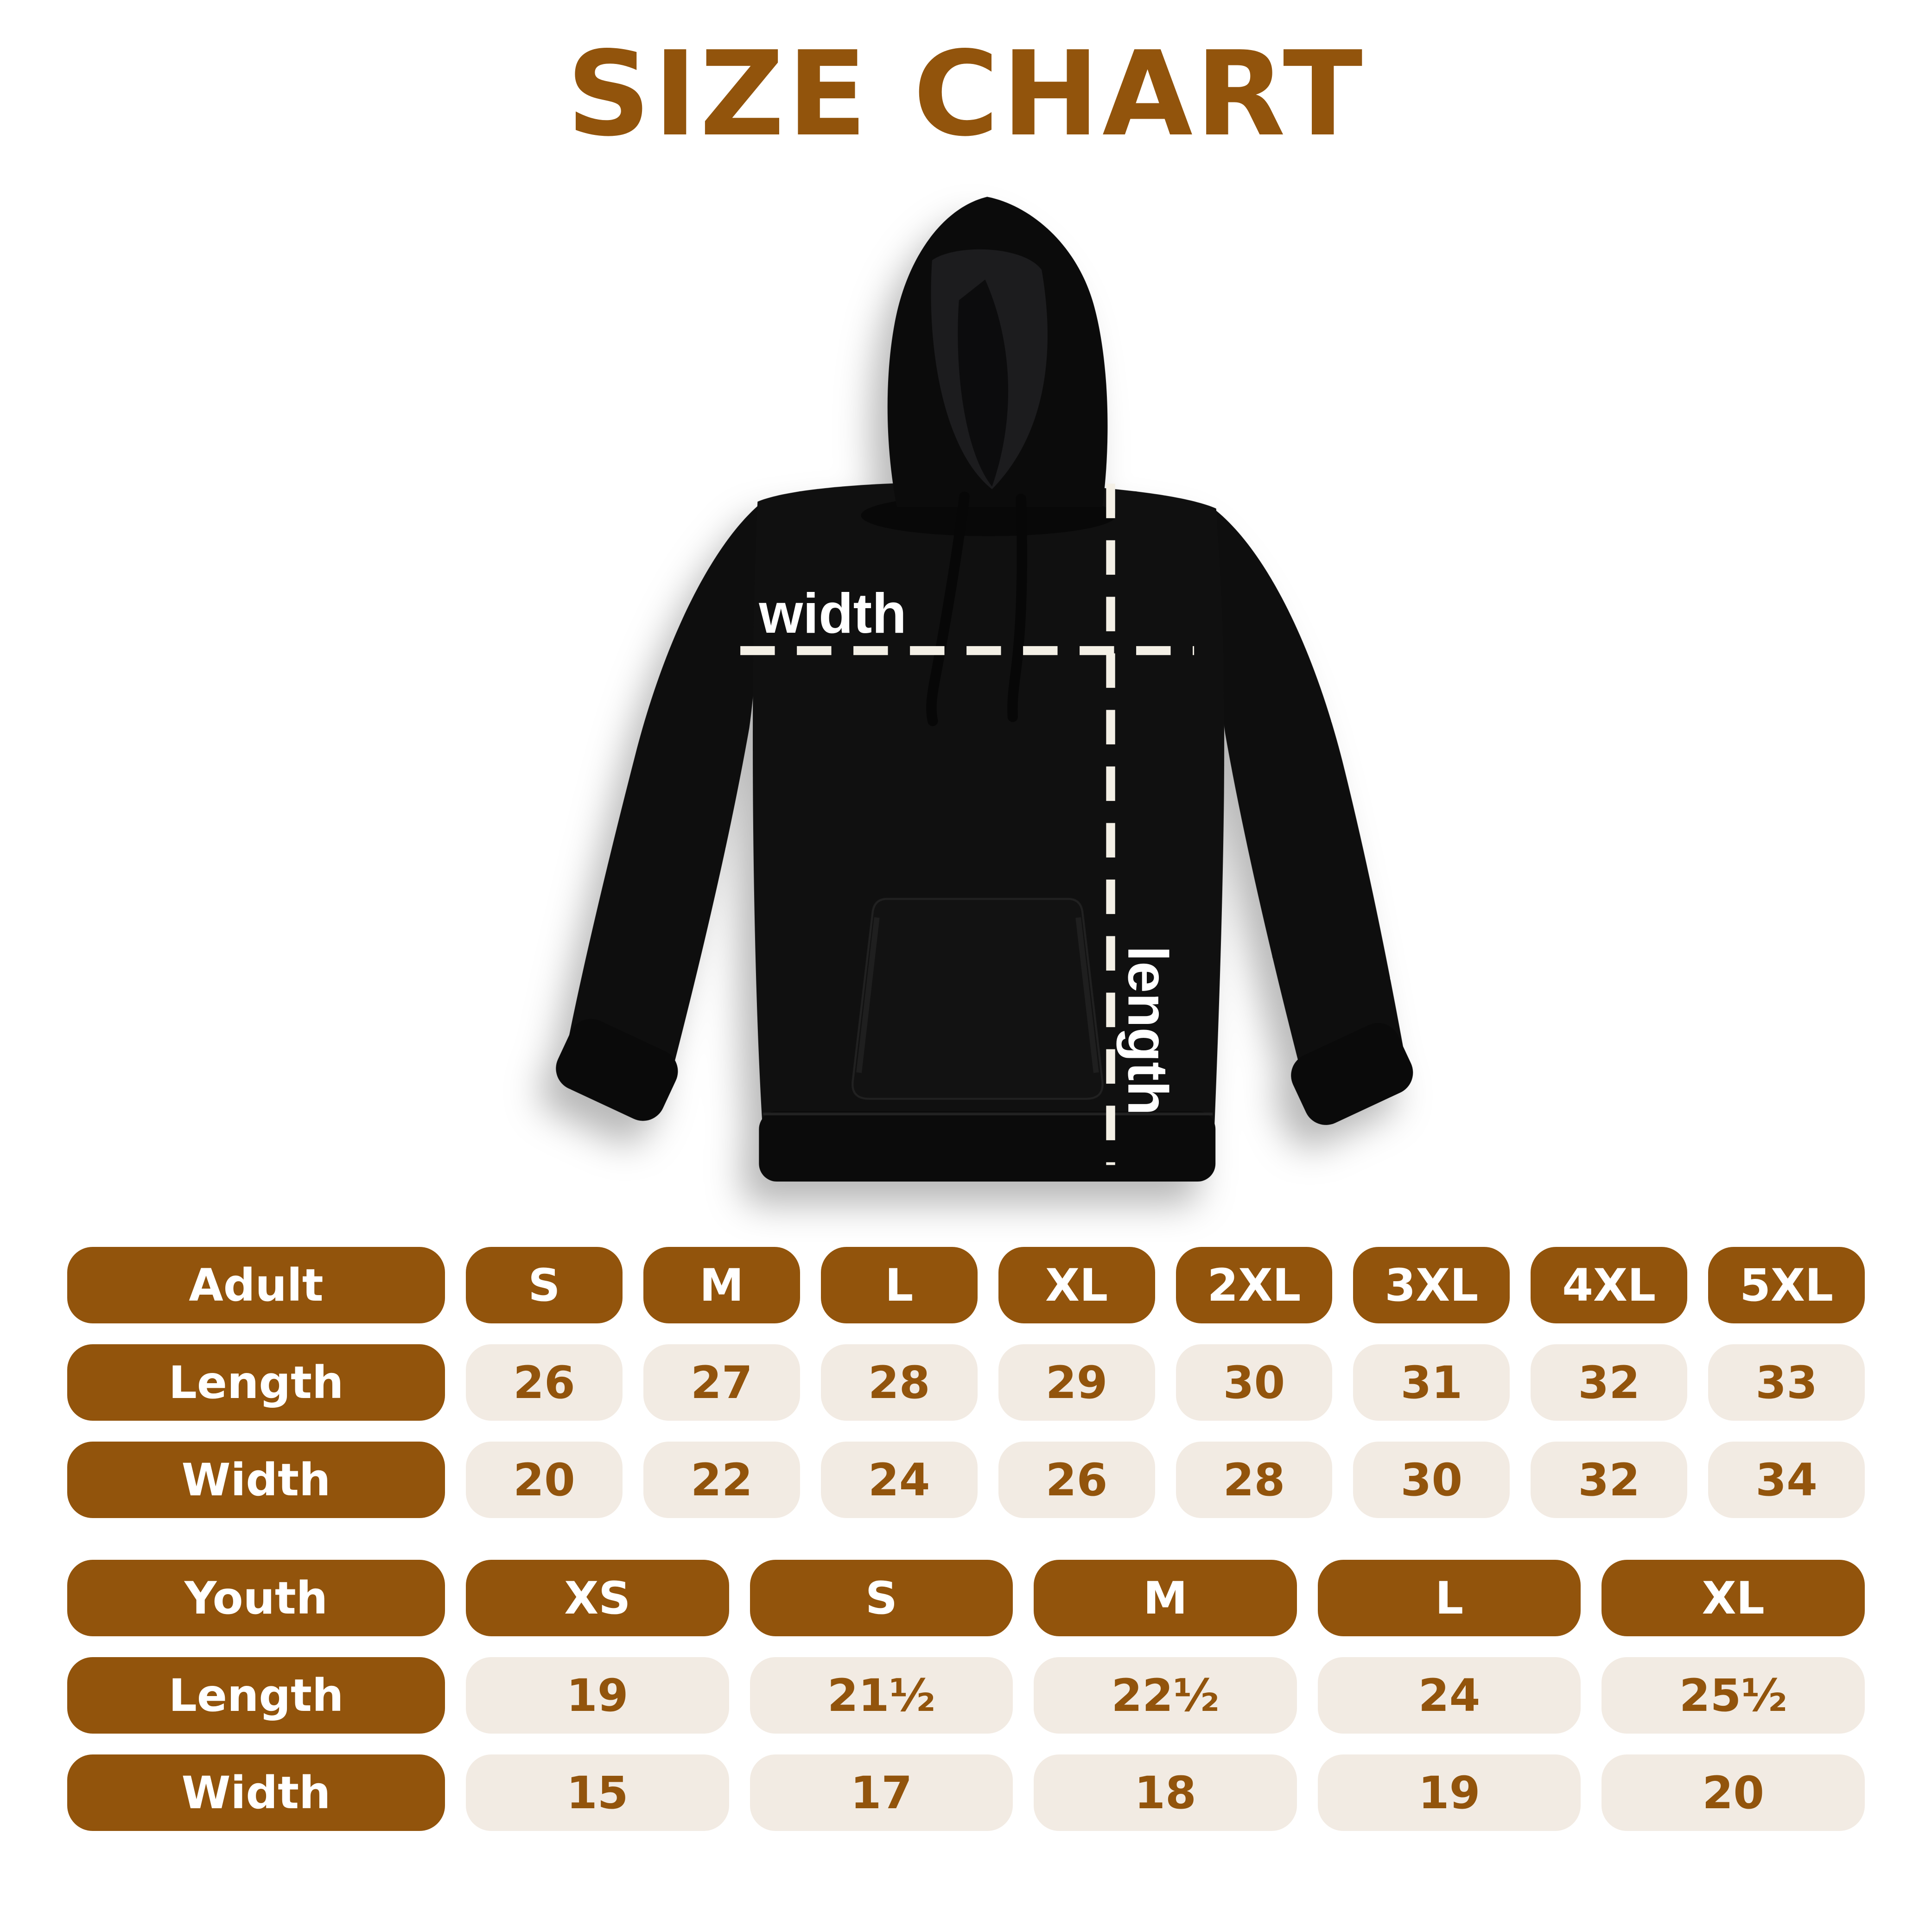 The height and width of the screenshot is (1932, 1932). Describe the element at coordinates (721, 1382) in the screenshot. I see `size-value-cell: 27` at that location.